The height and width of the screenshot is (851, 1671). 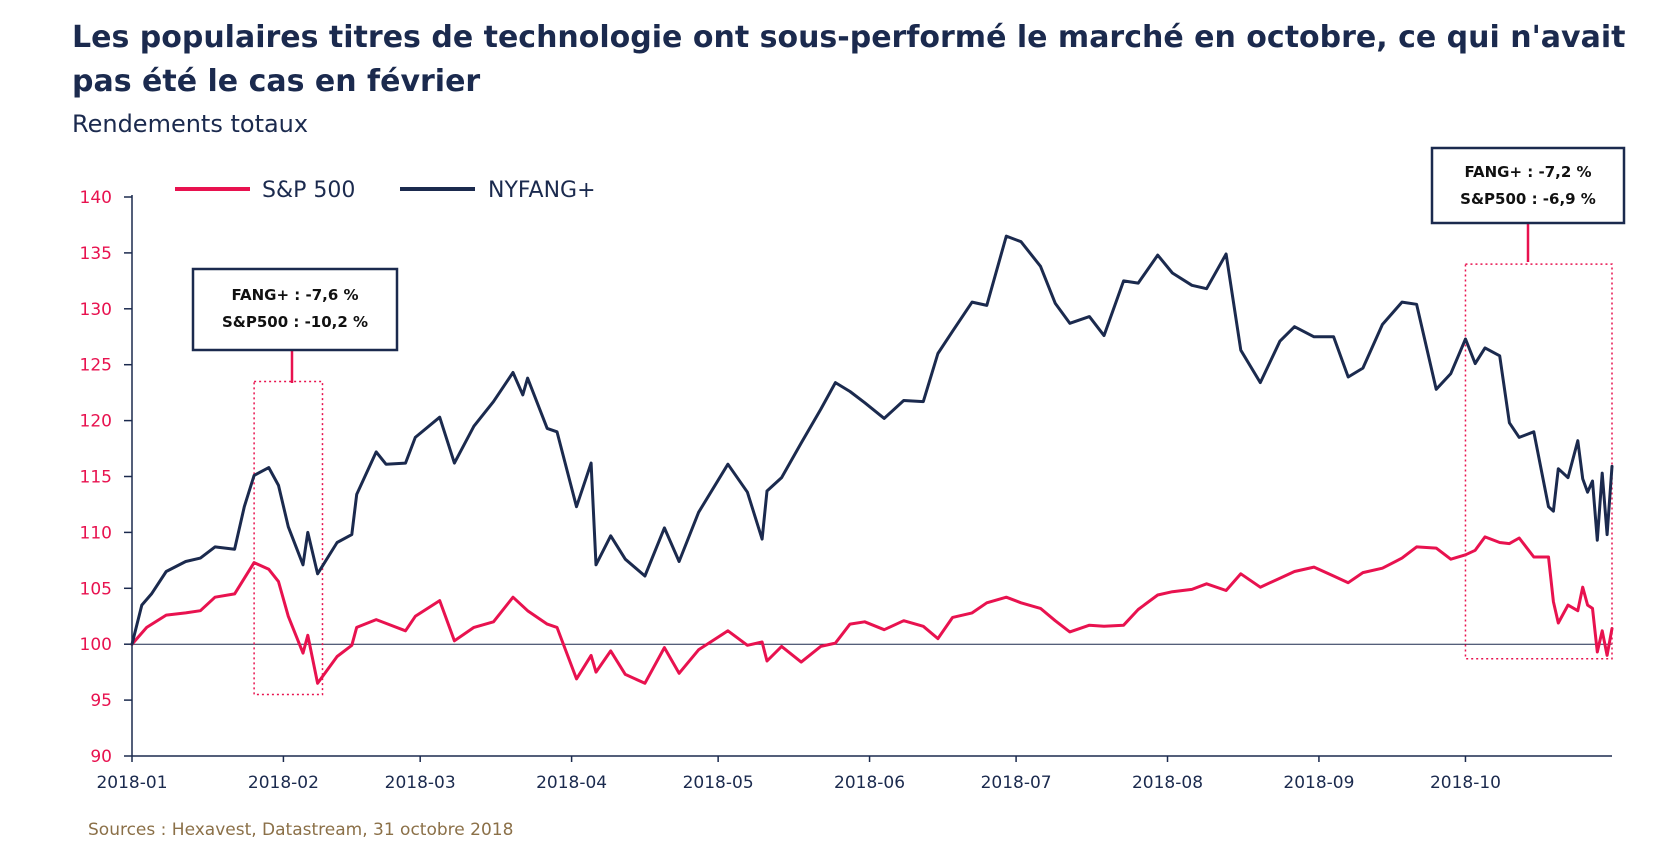 What do you see at coordinates (283, 783) in the screenshot?
I see `x-tick-label: 2018-02` at bounding box center [283, 783].